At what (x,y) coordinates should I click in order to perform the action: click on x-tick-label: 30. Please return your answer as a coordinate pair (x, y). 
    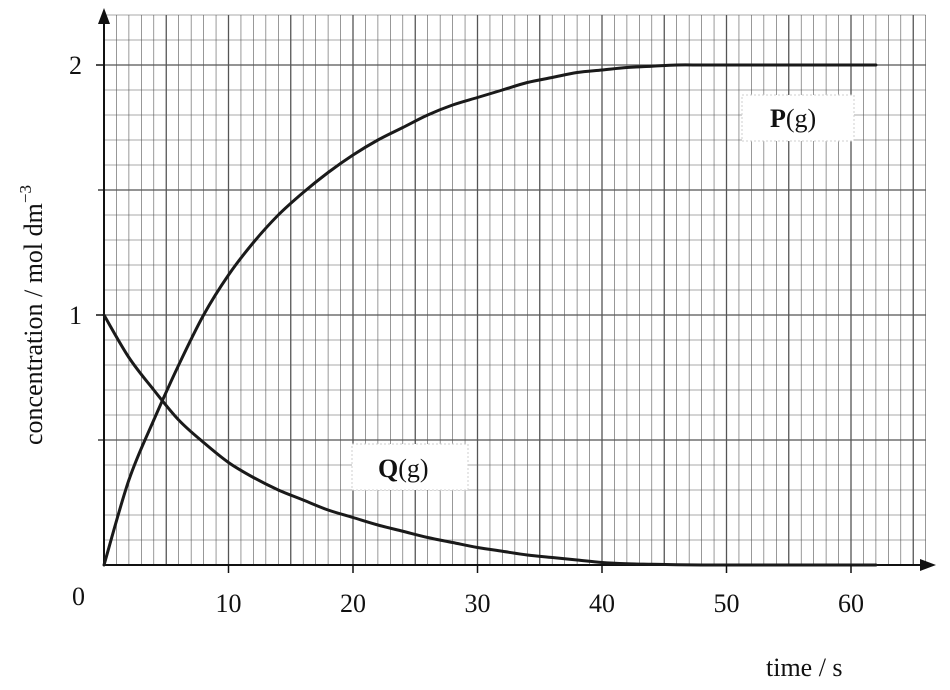
    Looking at the image, I should click on (478, 603).